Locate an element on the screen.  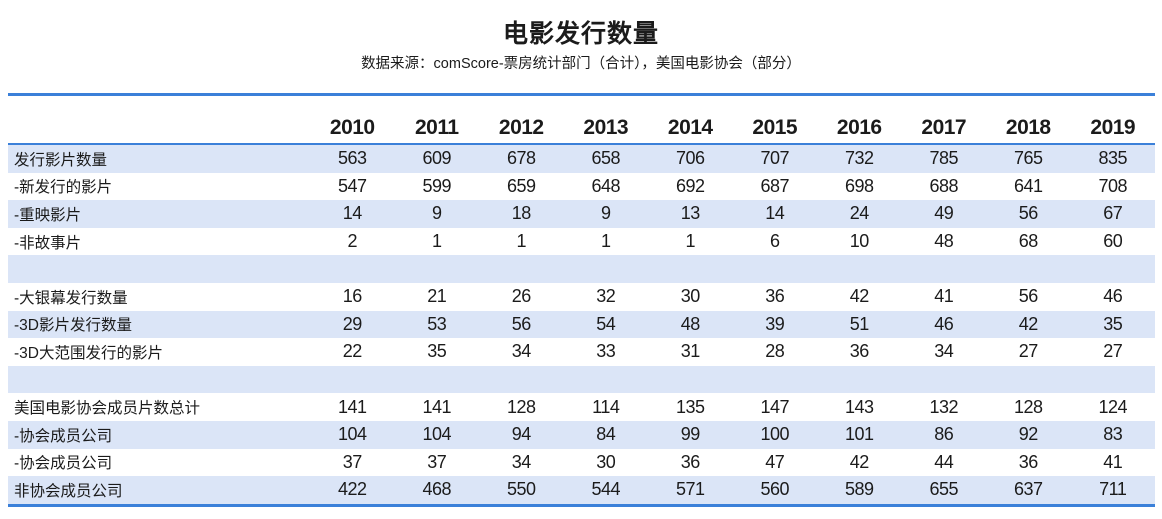
table-row: -协会成员公司 104 104 94 84 99 100 101 86 92 83 is located at coordinates (581, 434).